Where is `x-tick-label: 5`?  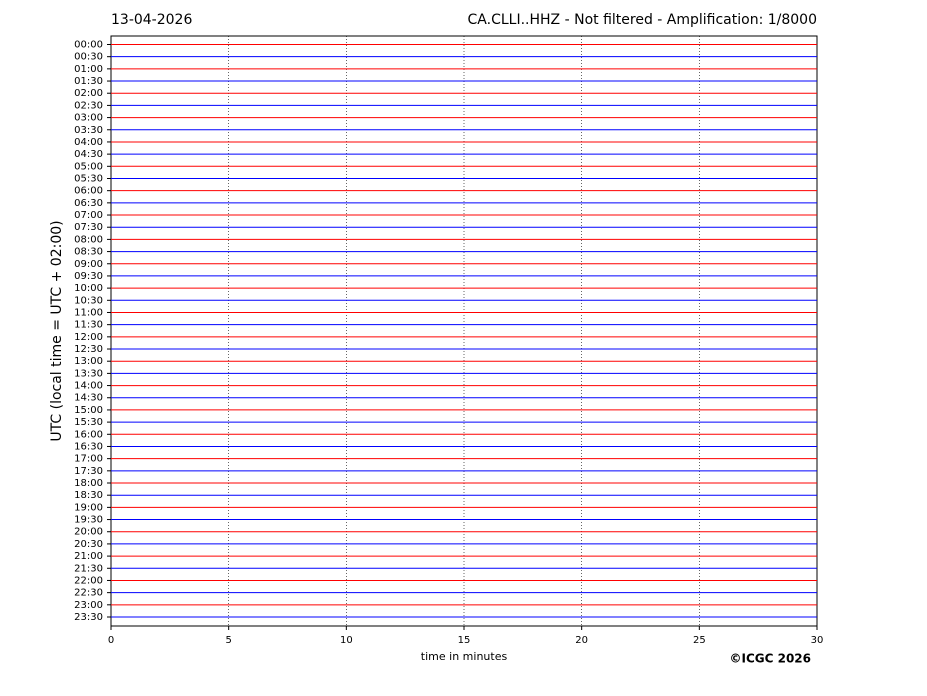 x-tick-label: 5 is located at coordinates (228, 640).